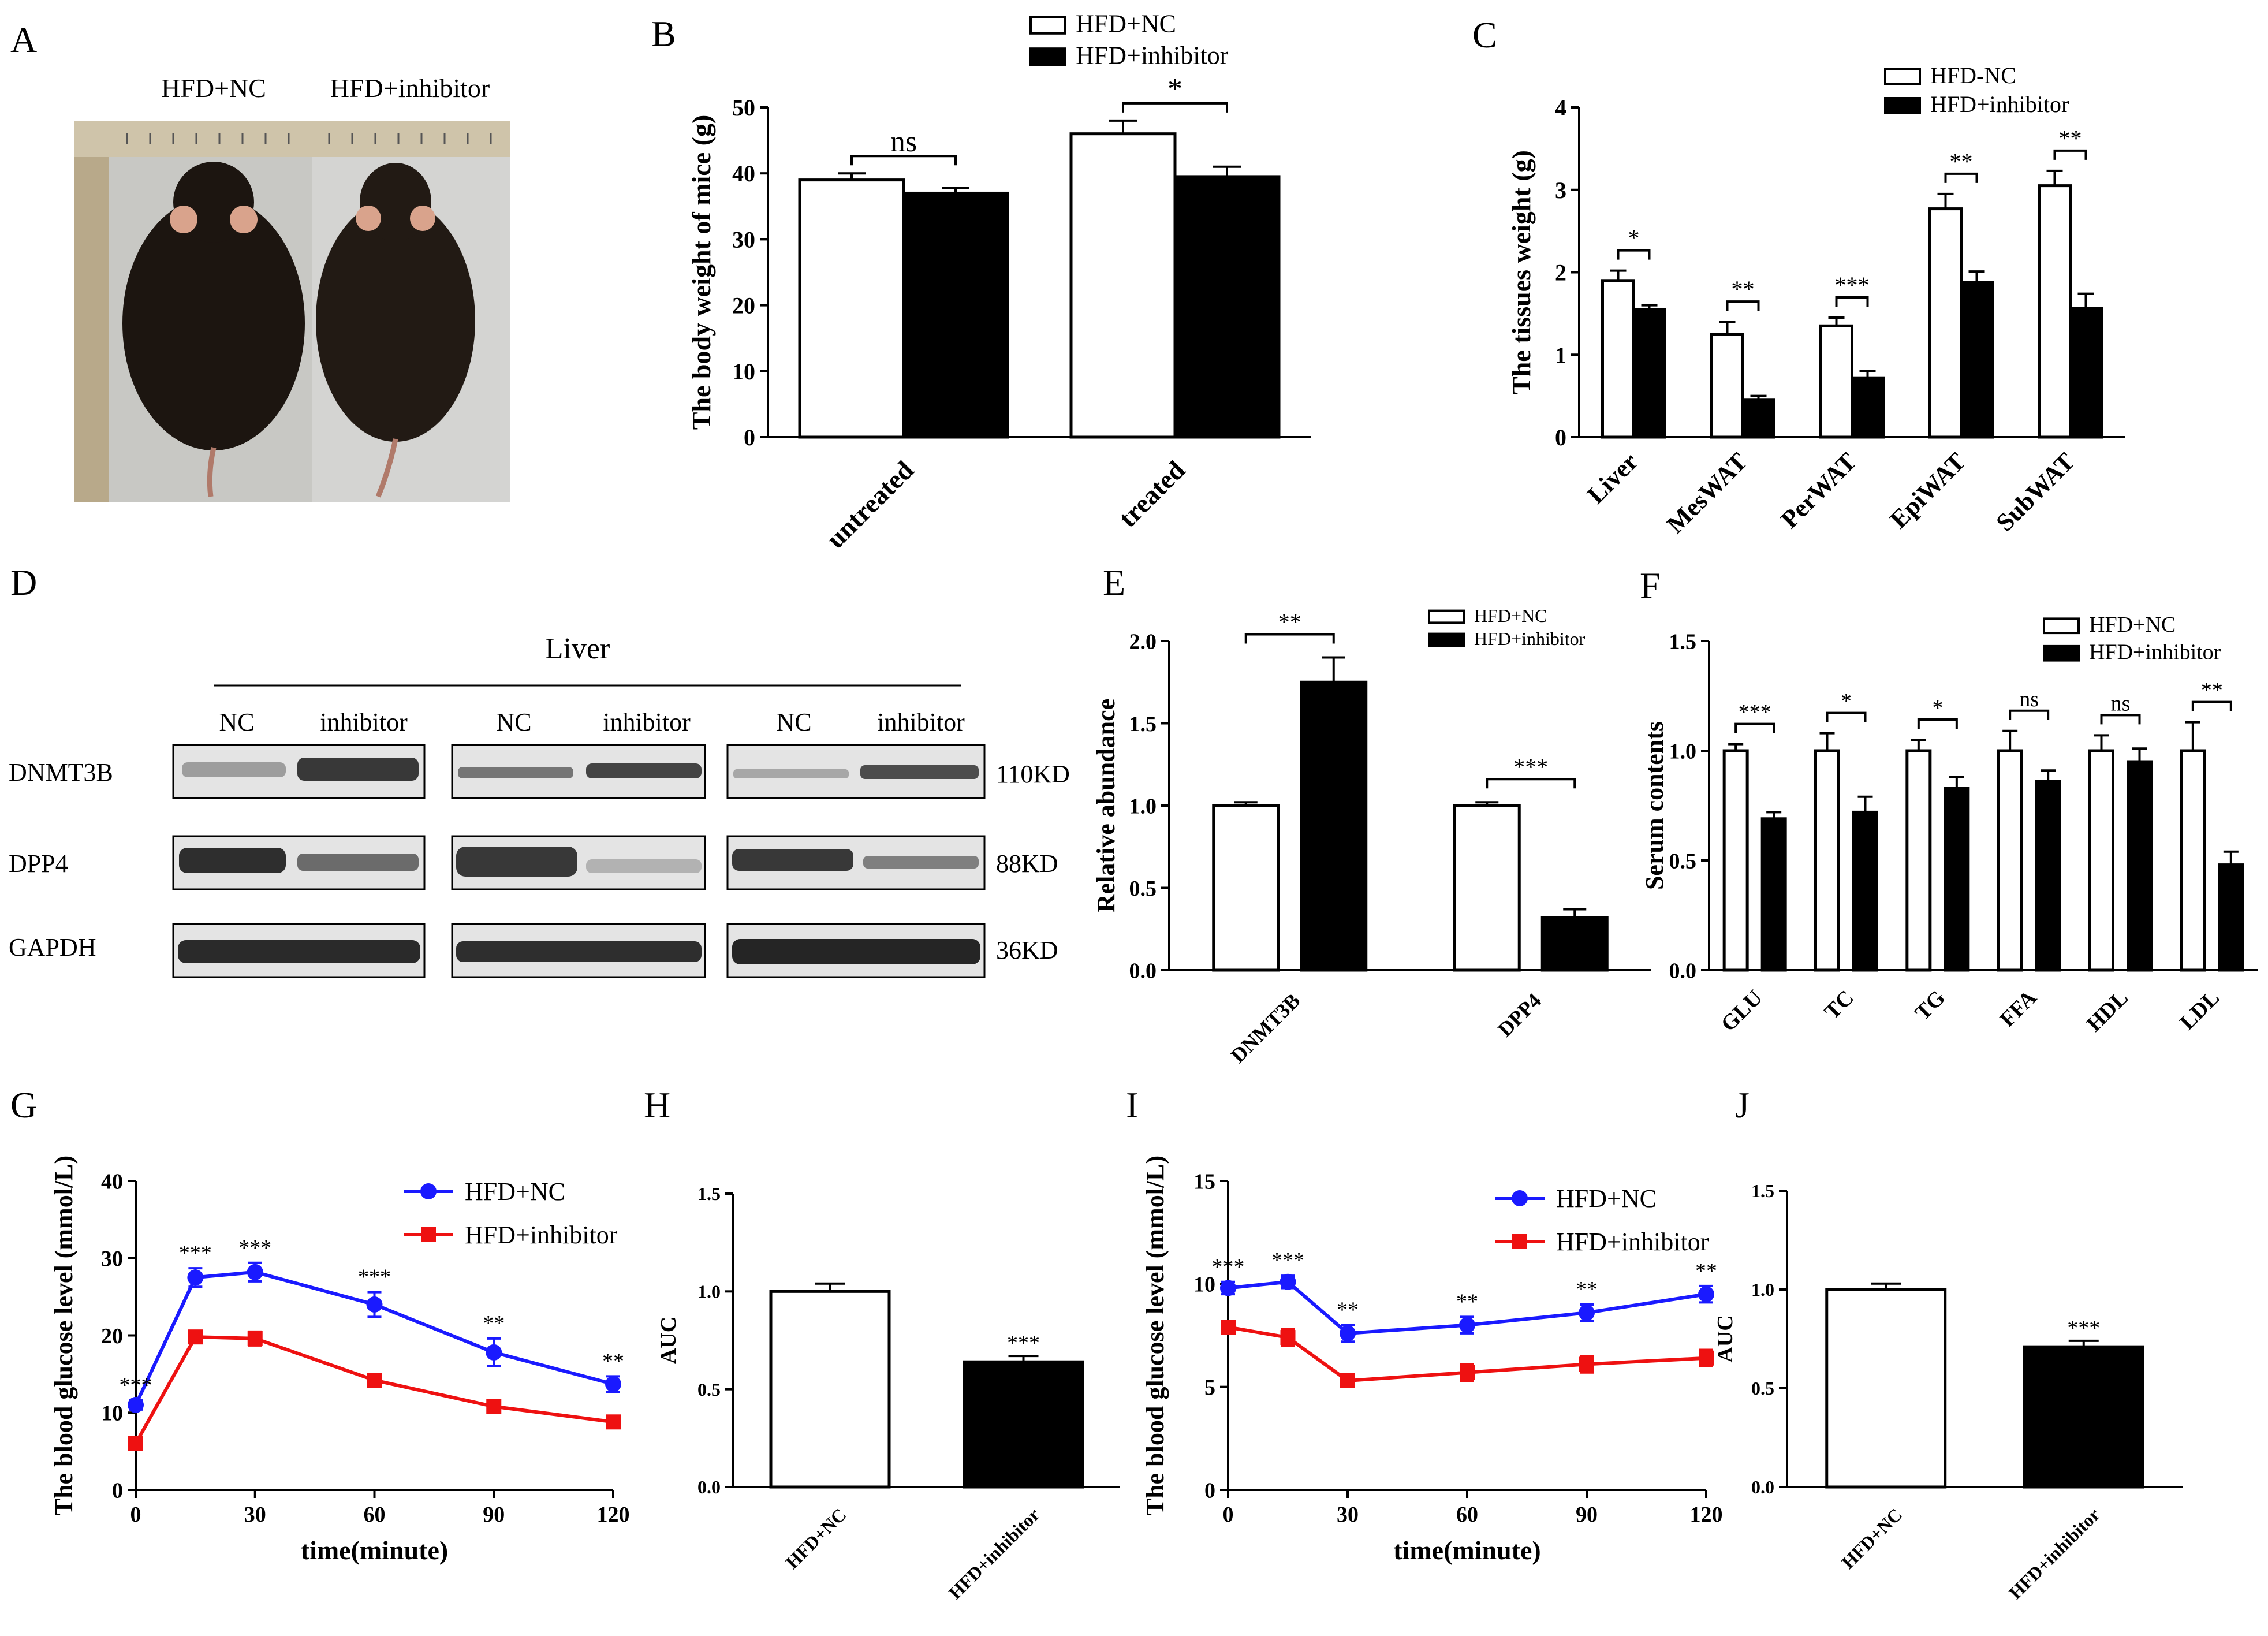 This screenshot has height=1636, width=2268. Describe the element at coordinates (657, 1106) in the screenshot. I see `panel-letter-h: H` at that location.